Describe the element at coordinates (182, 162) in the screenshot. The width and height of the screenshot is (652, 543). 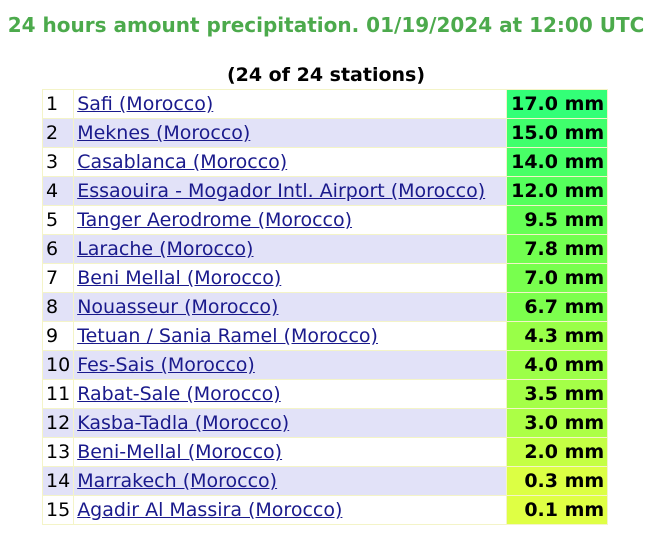
I see `station-link: Casablanca (Morocco)` at that location.